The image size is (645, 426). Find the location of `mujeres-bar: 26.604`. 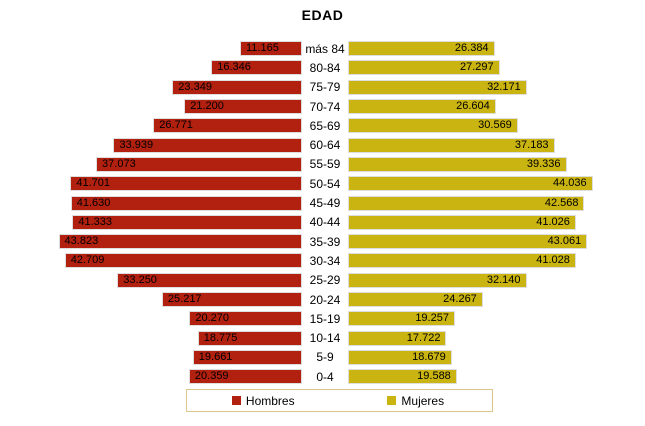

mujeres-bar: 26.604 is located at coordinates (422, 107).